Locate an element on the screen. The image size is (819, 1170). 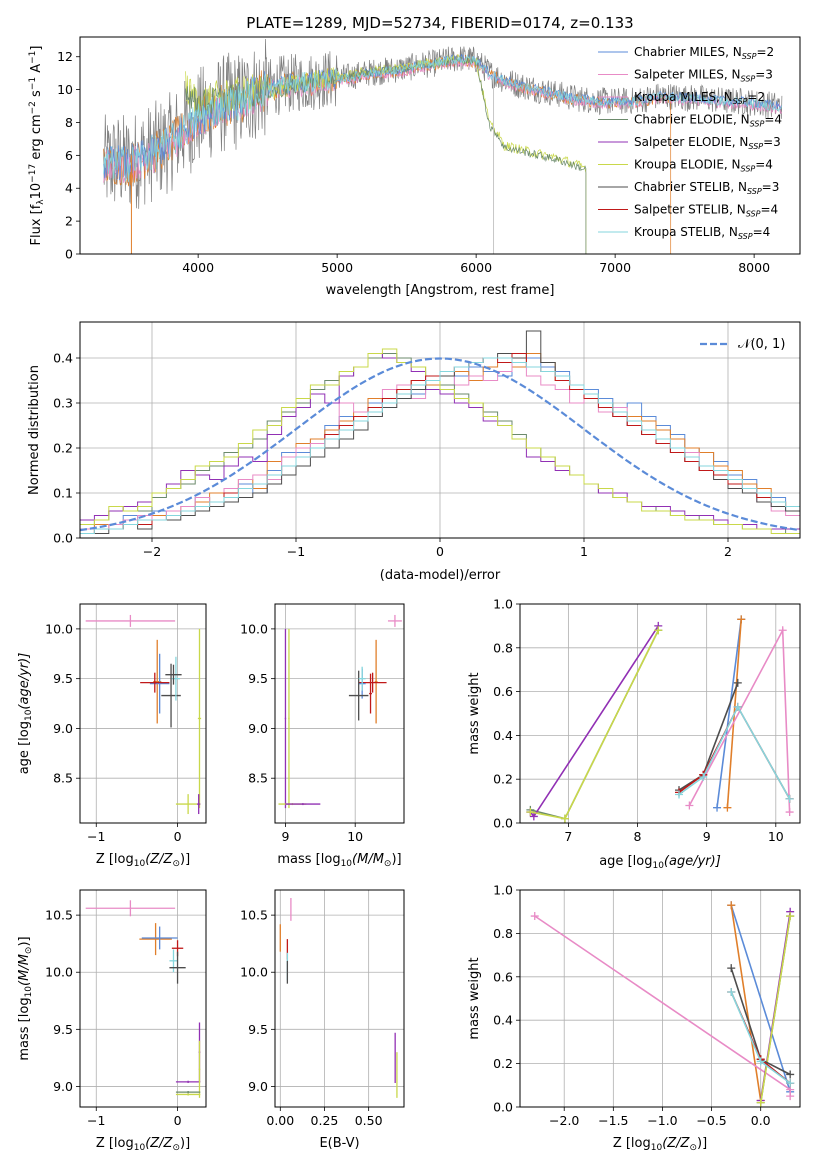
y-axis-label-part: −1 is located at coordinates (33, 57).